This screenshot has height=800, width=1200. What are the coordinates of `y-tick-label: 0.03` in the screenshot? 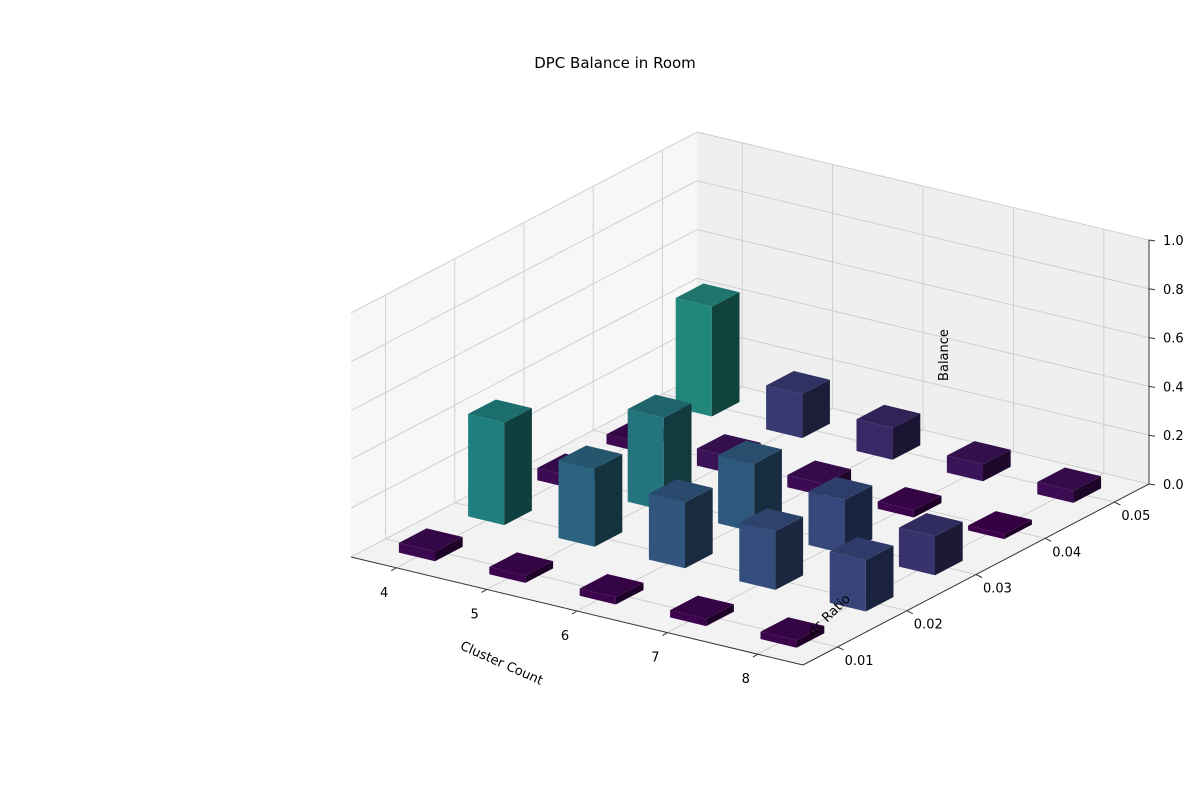 It's located at (997, 589).